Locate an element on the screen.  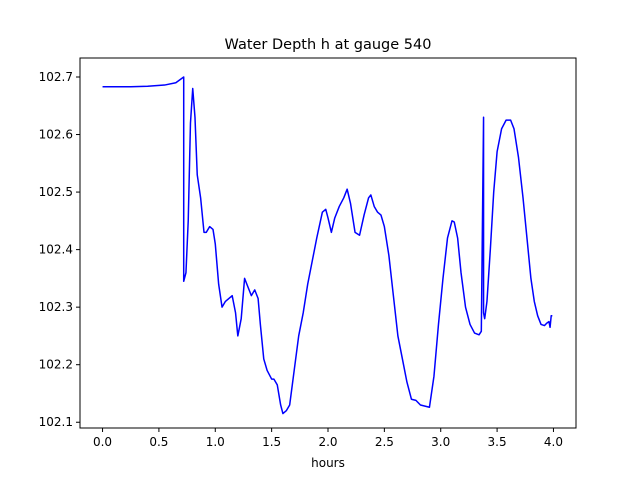
y-tick-label: 102.7 is located at coordinates (56, 77).